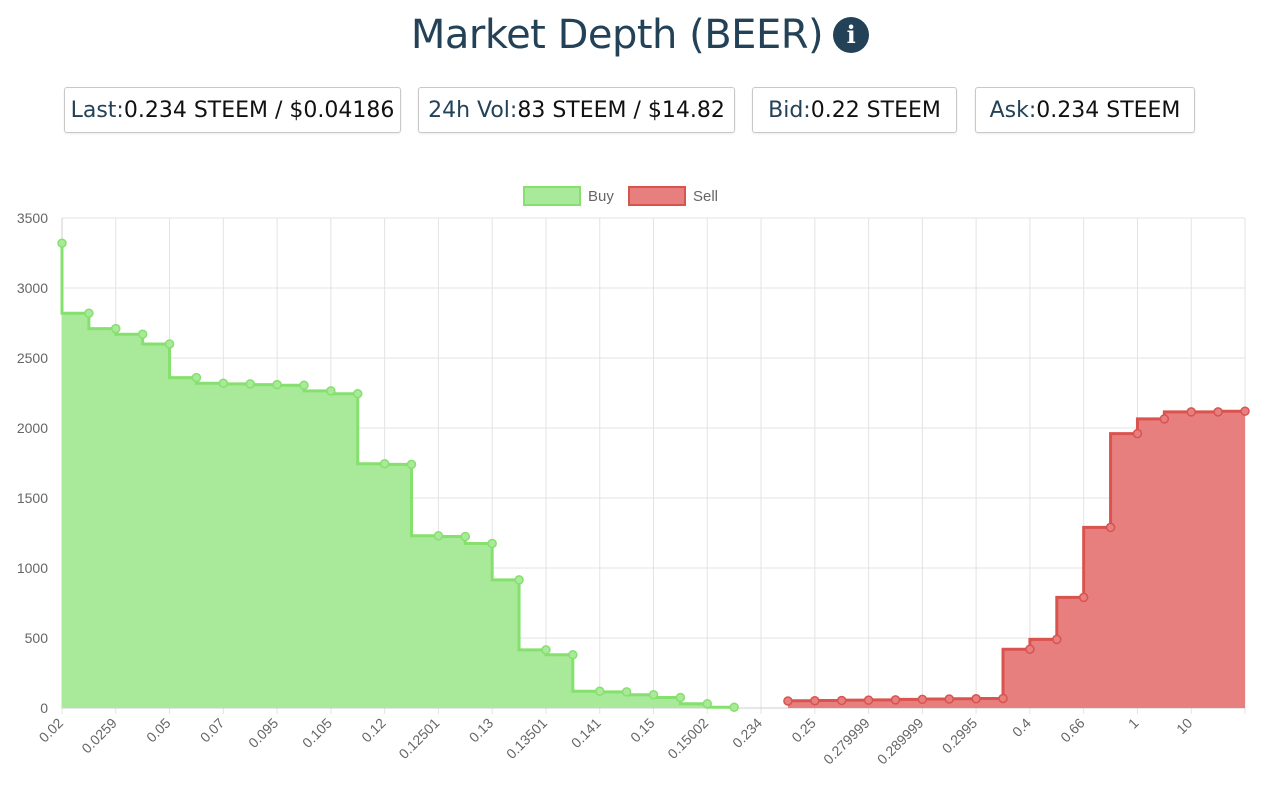 This screenshot has height=802, width=1280. Describe the element at coordinates (263, 733) in the screenshot. I see `x-tick-label: 0.095` at that location.